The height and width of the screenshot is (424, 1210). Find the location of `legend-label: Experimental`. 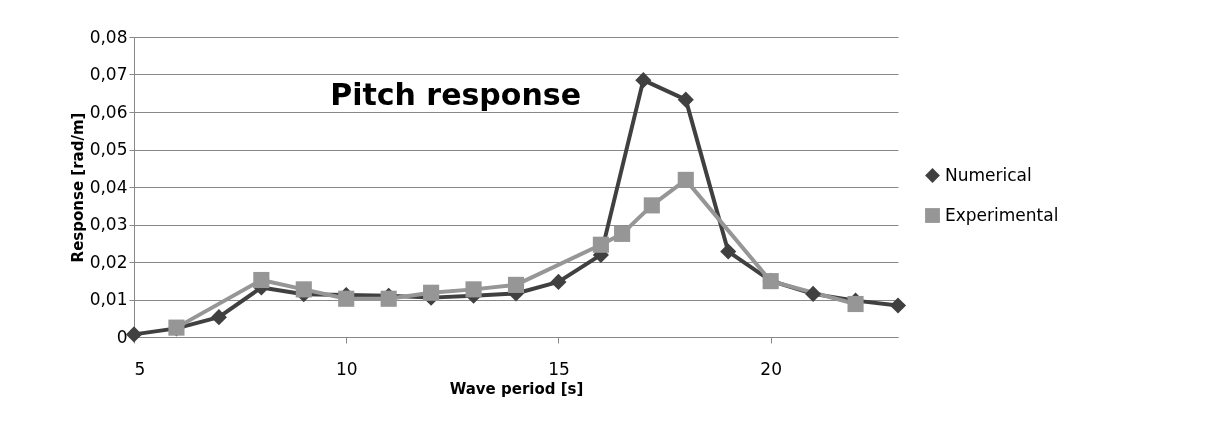

legend-label: Experimental is located at coordinates (1002, 214).